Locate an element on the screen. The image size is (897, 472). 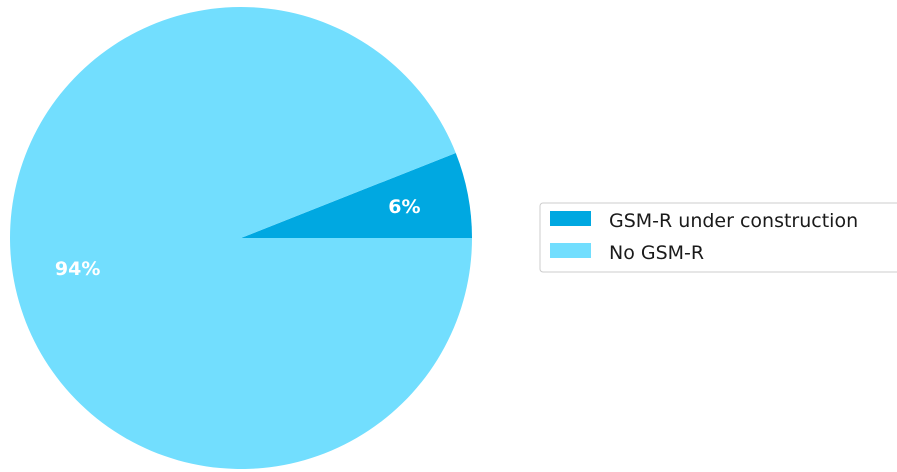
legend-label-no-gsm-r: No GSM-R is located at coordinates (656, 253).